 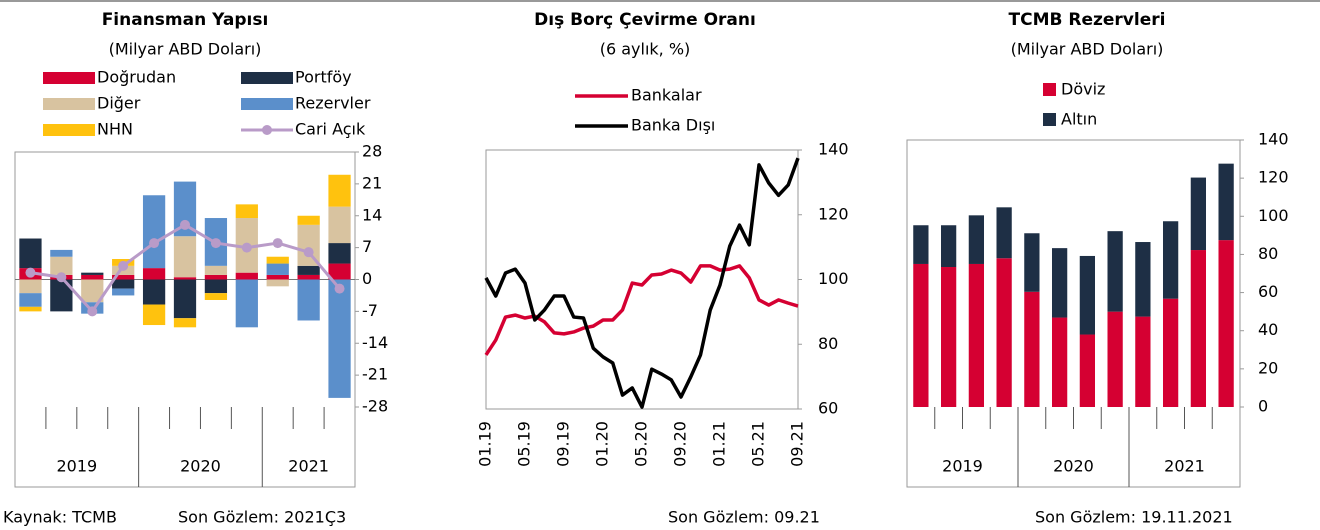 What do you see at coordinates (1087, 20) in the screenshot?
I see `chart-title: TCMB Rezervleri` at bounding box center [1087, 20].